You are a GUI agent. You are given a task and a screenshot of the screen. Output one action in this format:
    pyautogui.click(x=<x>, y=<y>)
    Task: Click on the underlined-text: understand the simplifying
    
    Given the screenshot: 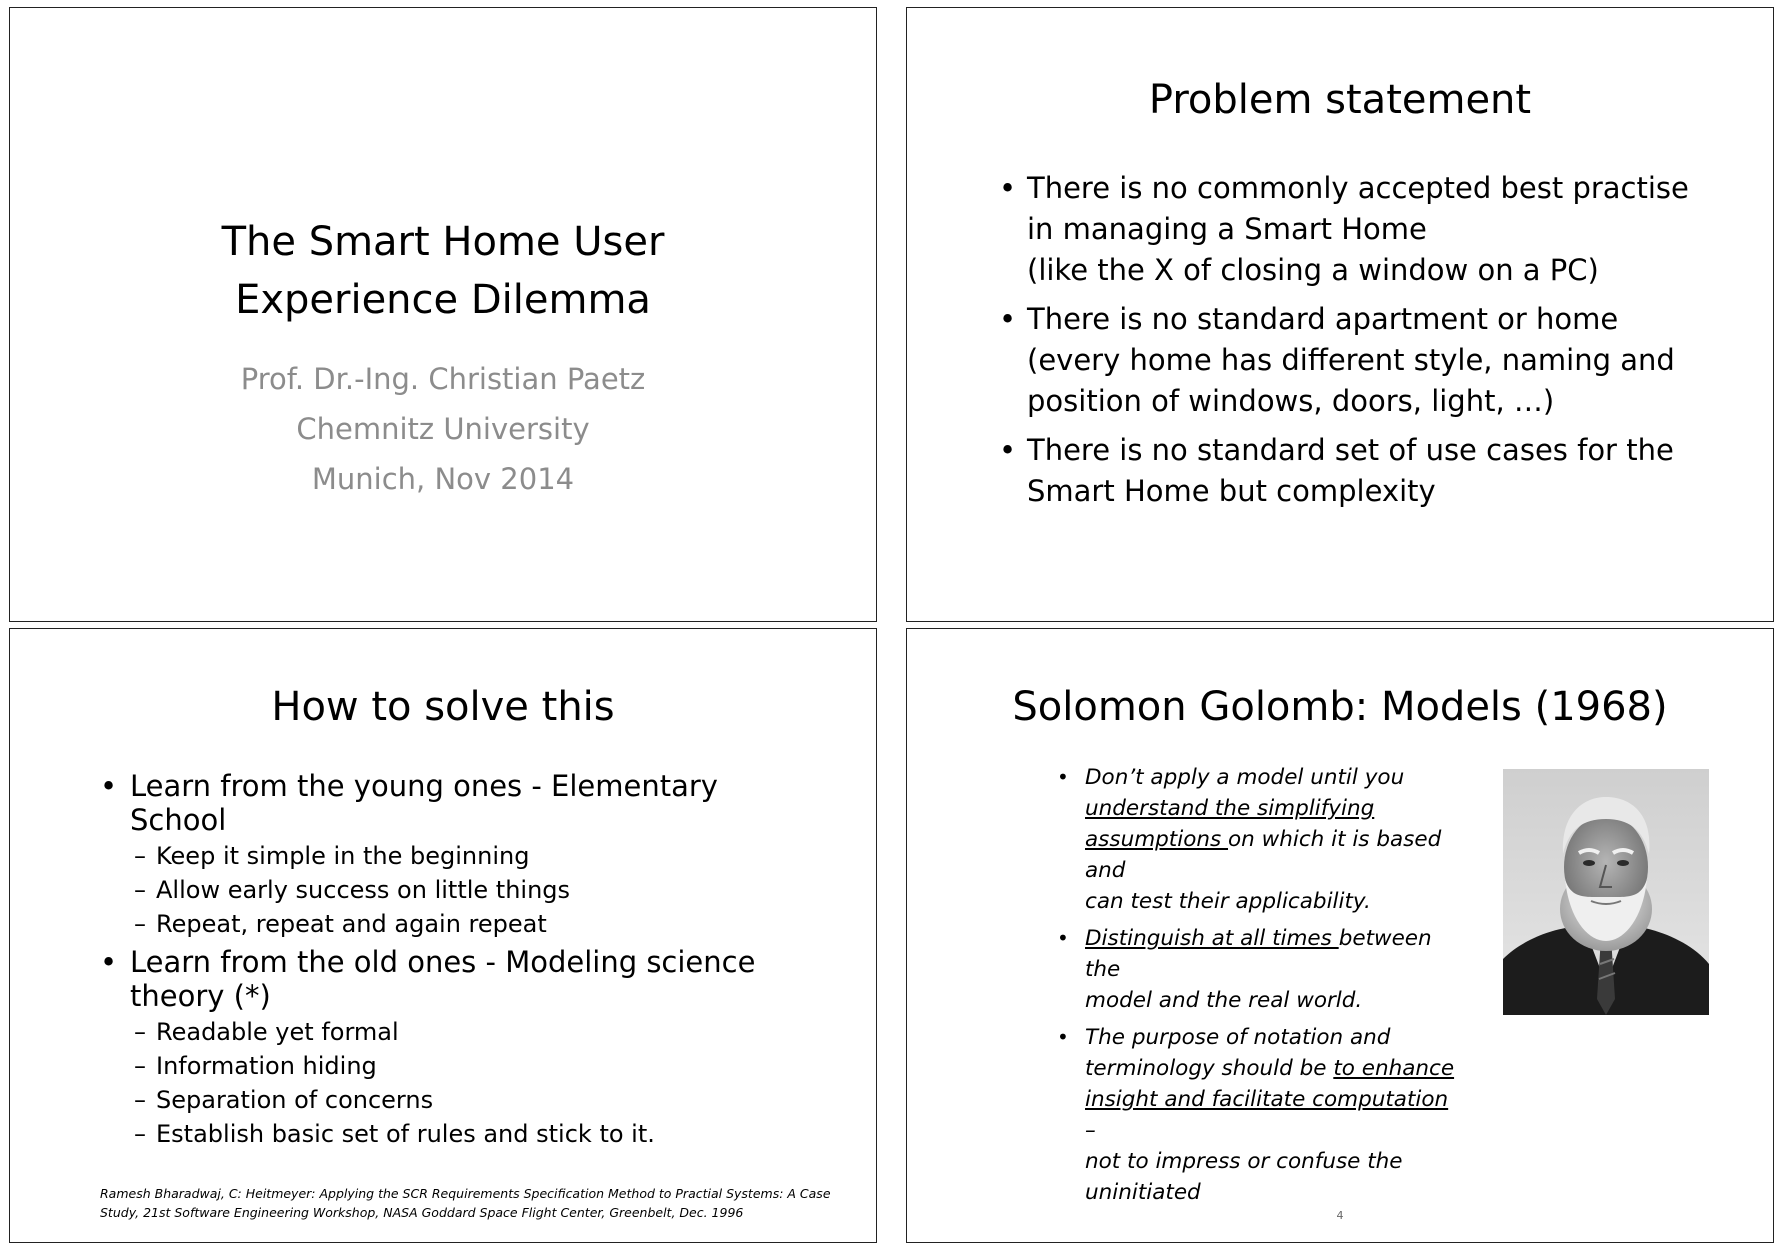 What is the action you would take?
    pyautogui.click(x=1230, y=808)
    